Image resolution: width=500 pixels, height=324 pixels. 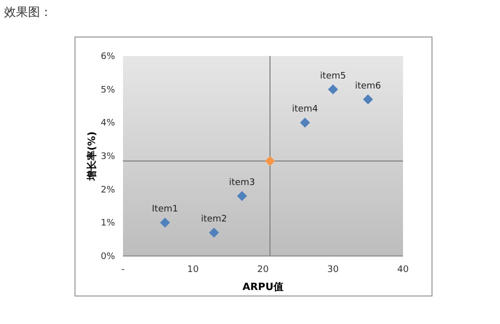 What do you see at coordinates (193, 270) in the screenshot?
I see `x-tick-label: 10` at bounding box center [193, 270].